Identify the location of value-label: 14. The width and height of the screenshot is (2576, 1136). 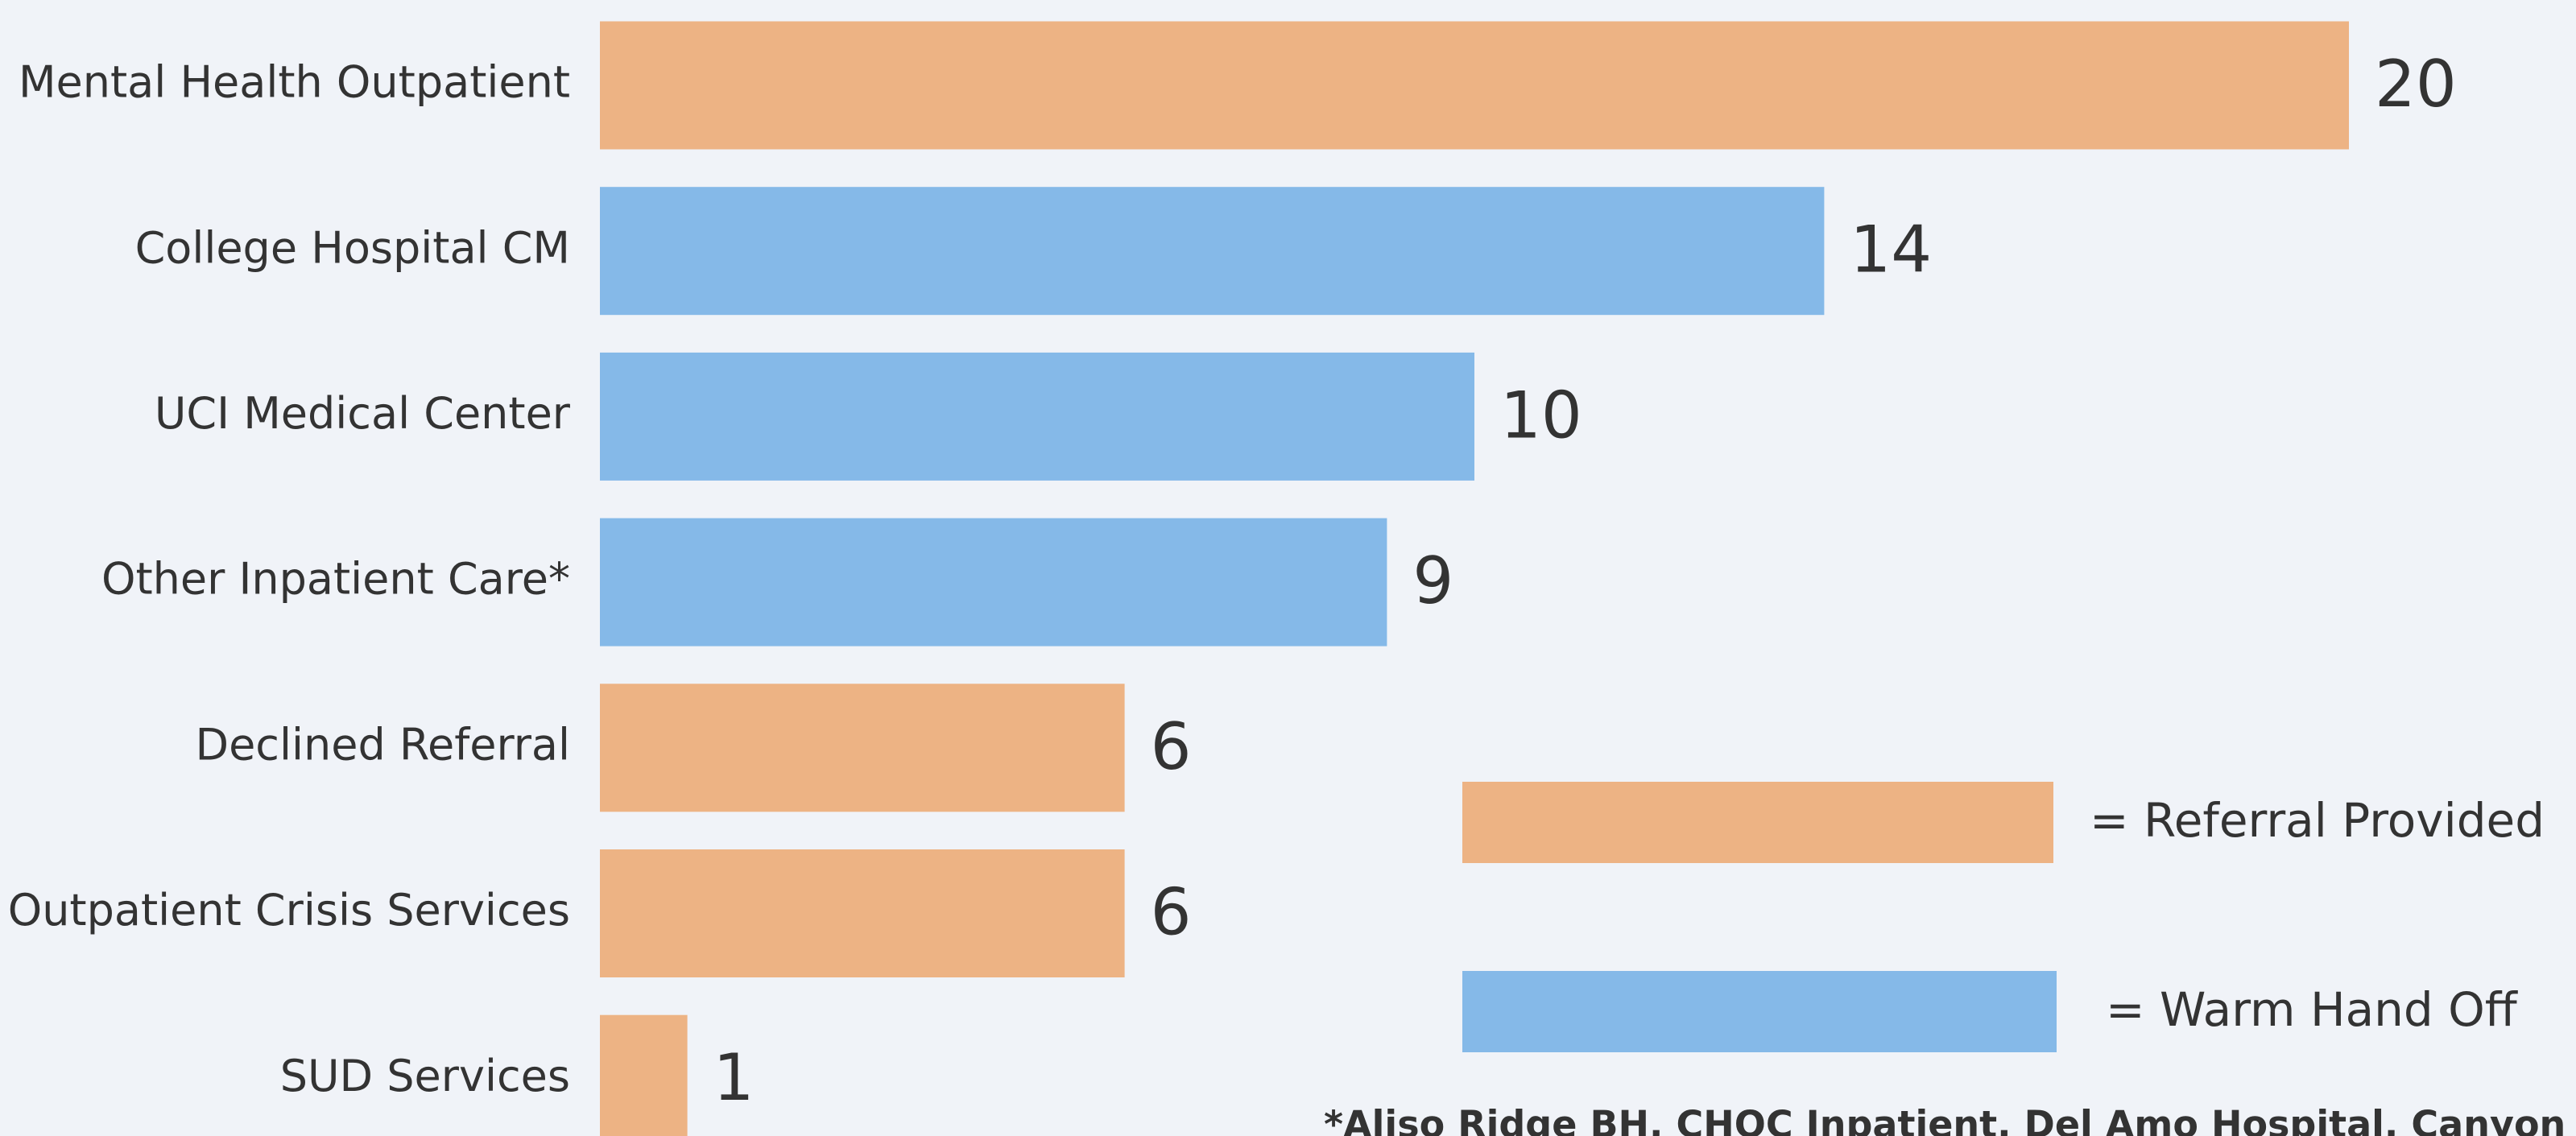
(1891, 250).